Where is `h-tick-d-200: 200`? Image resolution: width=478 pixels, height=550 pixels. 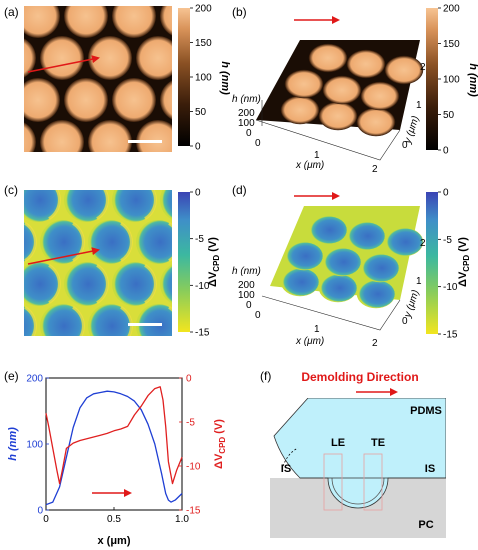 h-tick-d-200: 200 is located at coordinates (246, 285).